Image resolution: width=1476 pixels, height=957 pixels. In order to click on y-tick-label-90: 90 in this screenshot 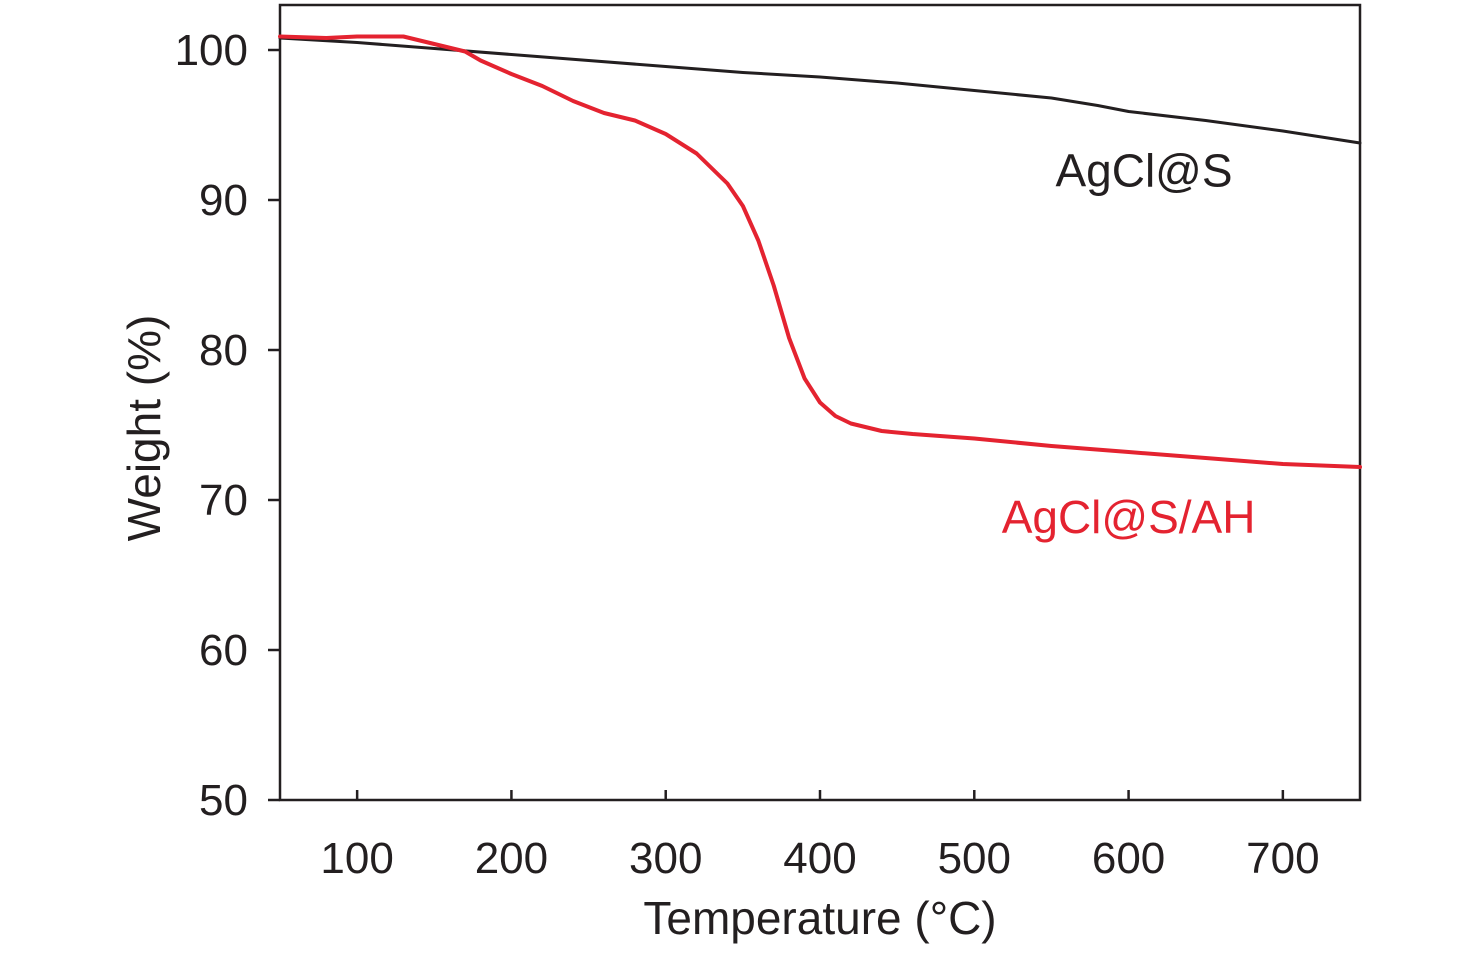, I will do `click(223, 200)`.